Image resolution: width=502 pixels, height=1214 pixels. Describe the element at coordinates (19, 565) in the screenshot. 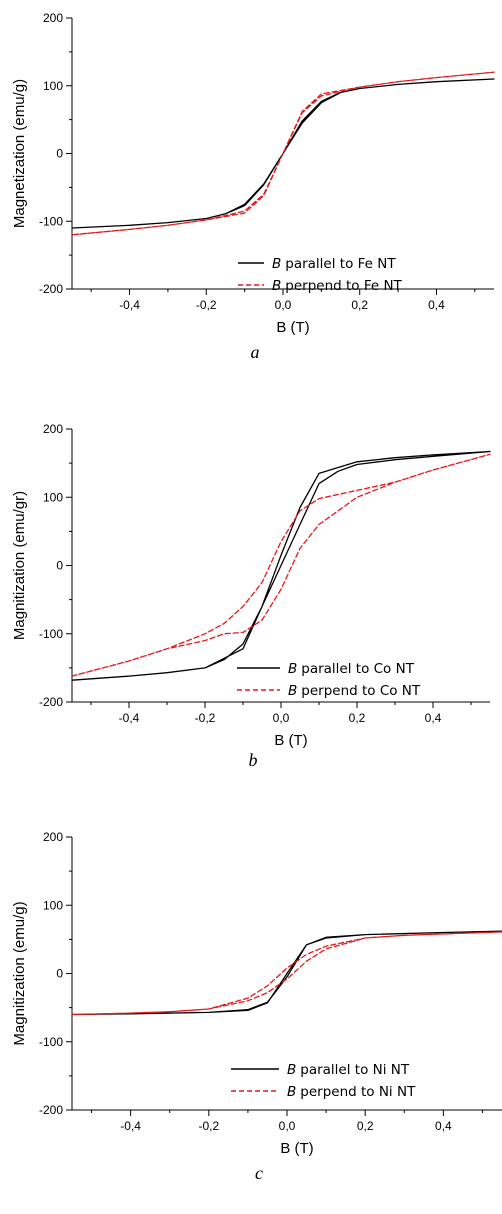

I see `y-axis-label: Magnitization (emu/gr)` at that location.